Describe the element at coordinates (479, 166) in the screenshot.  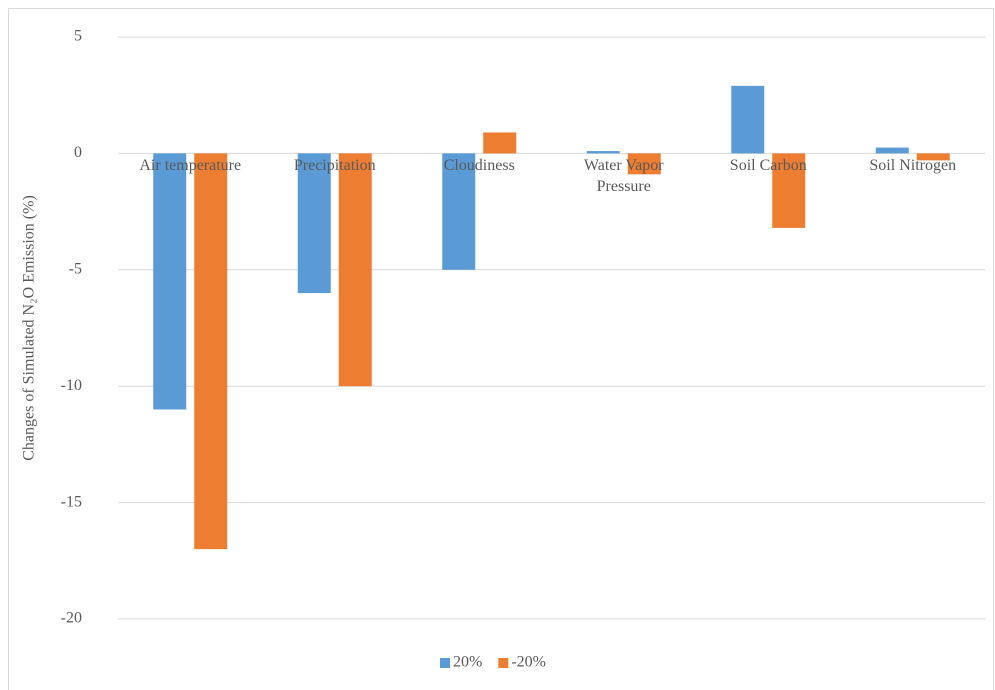
I see `x-tick-label: Cloudiness` at that location.